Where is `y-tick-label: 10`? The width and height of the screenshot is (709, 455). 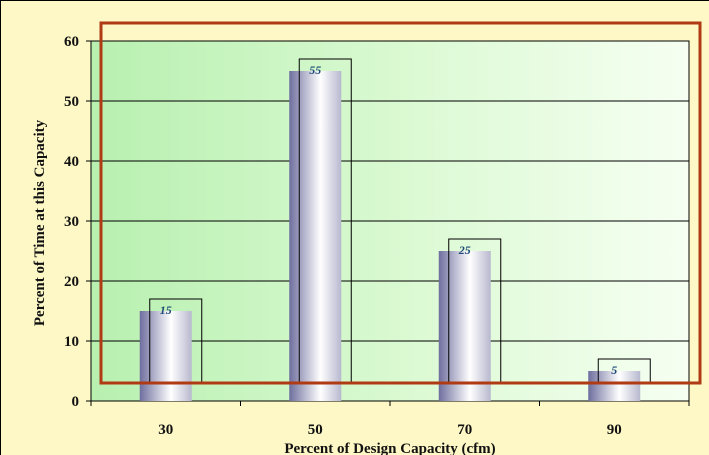 y-tick-label: 10 is located at coordinates (71, 342).